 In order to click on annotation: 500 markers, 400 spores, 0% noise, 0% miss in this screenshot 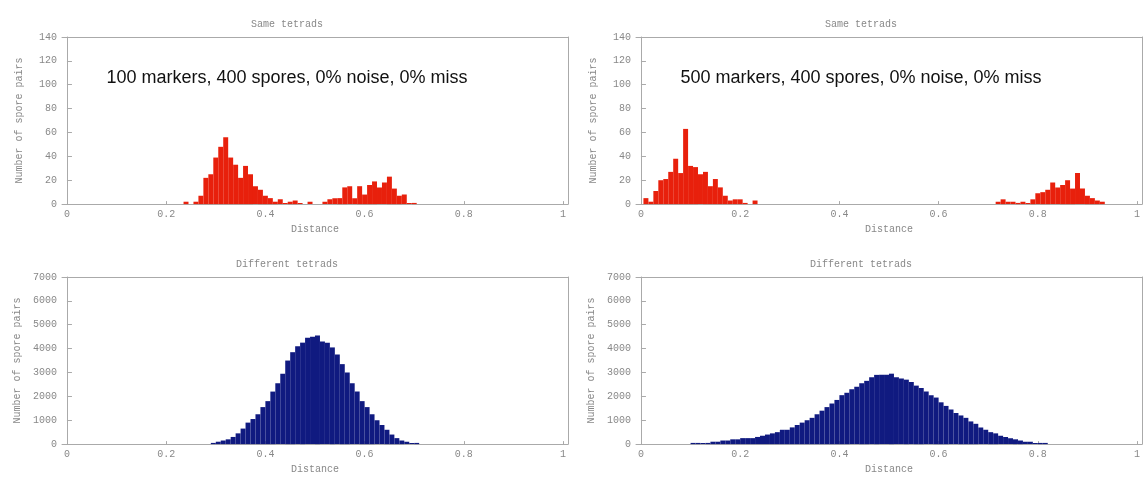, I will do `click(861, 77)`.